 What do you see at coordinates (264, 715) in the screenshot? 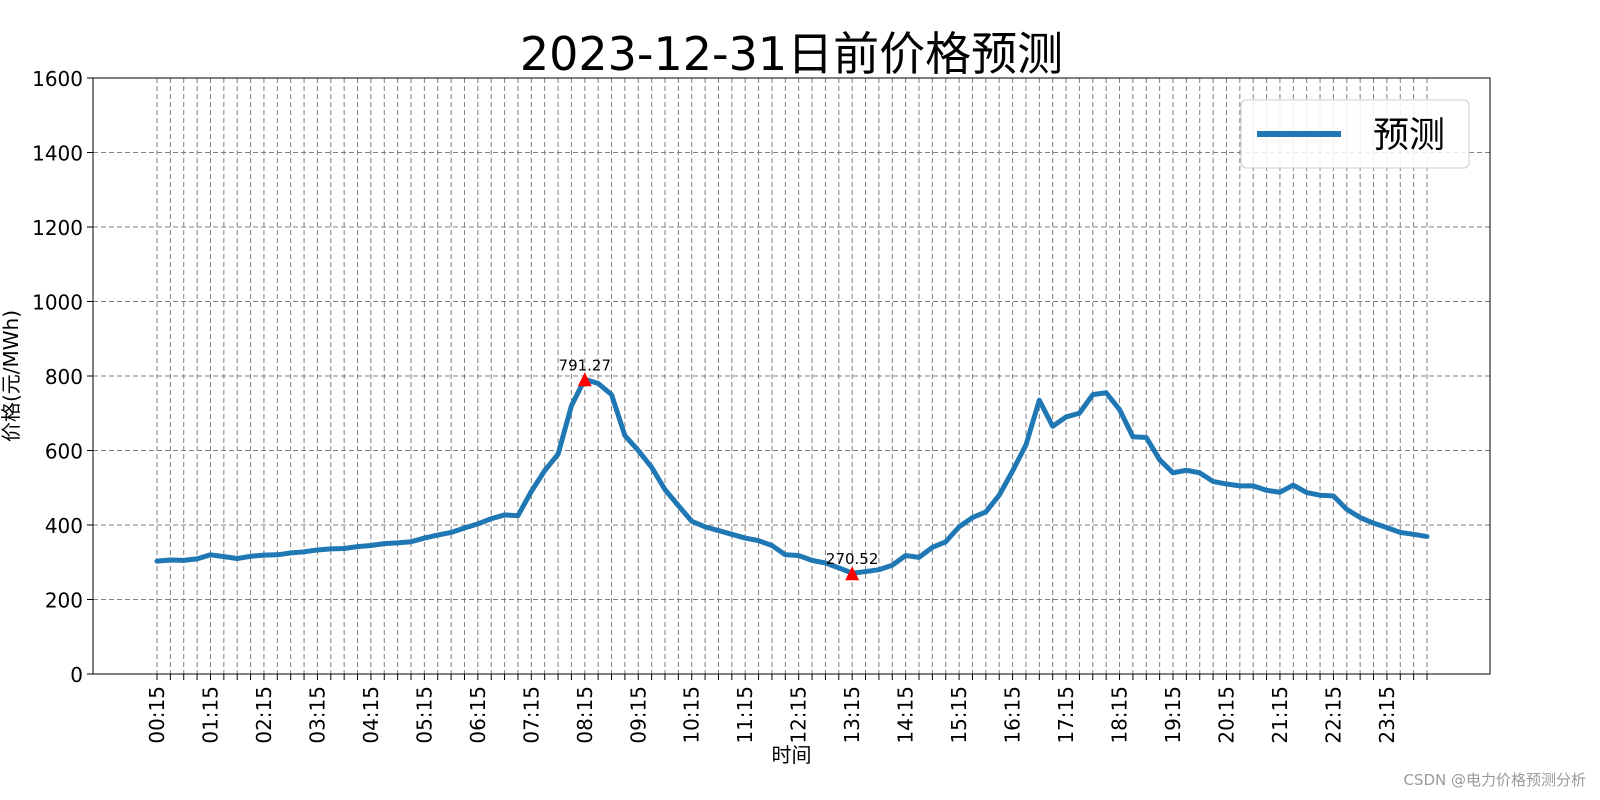
I see `x-tick-label: 02:15` at bounding box center [264, 715].